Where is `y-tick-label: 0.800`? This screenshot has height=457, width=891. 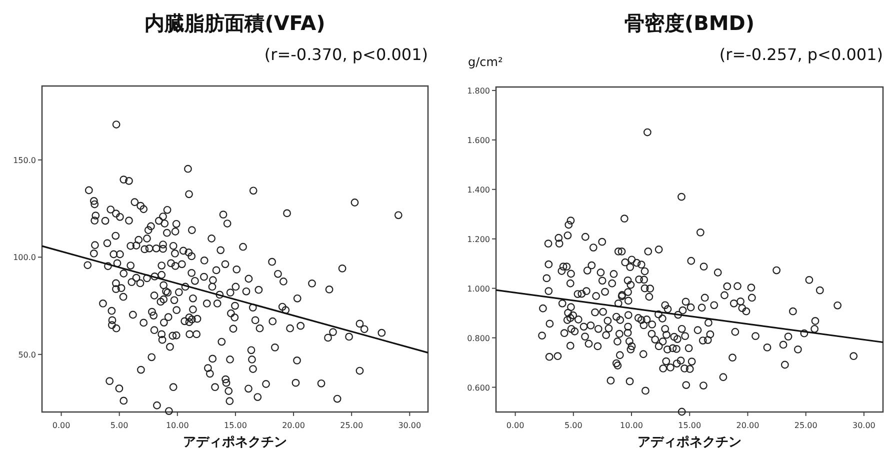 y-tick-label: 0.800 is located at coordinates (478, 338).